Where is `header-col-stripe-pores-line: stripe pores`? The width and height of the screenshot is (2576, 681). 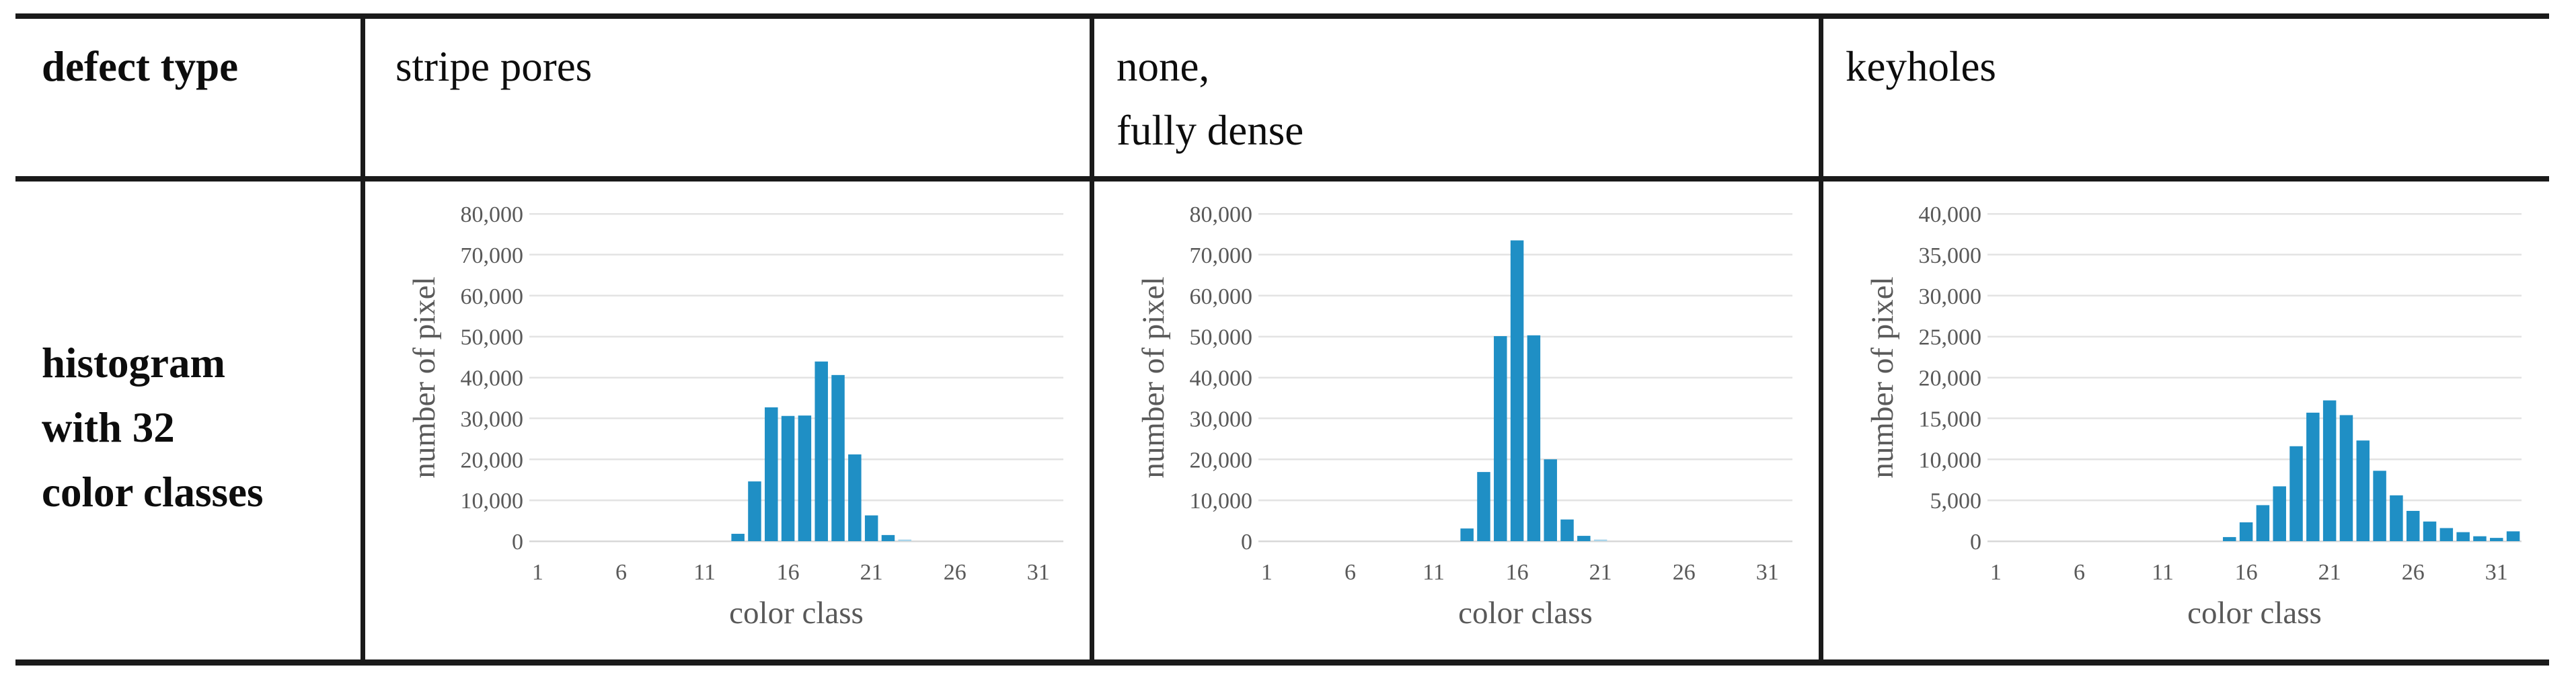 header-col-stripe-pores-line: stripe pores is located at coordinates (494, 66).